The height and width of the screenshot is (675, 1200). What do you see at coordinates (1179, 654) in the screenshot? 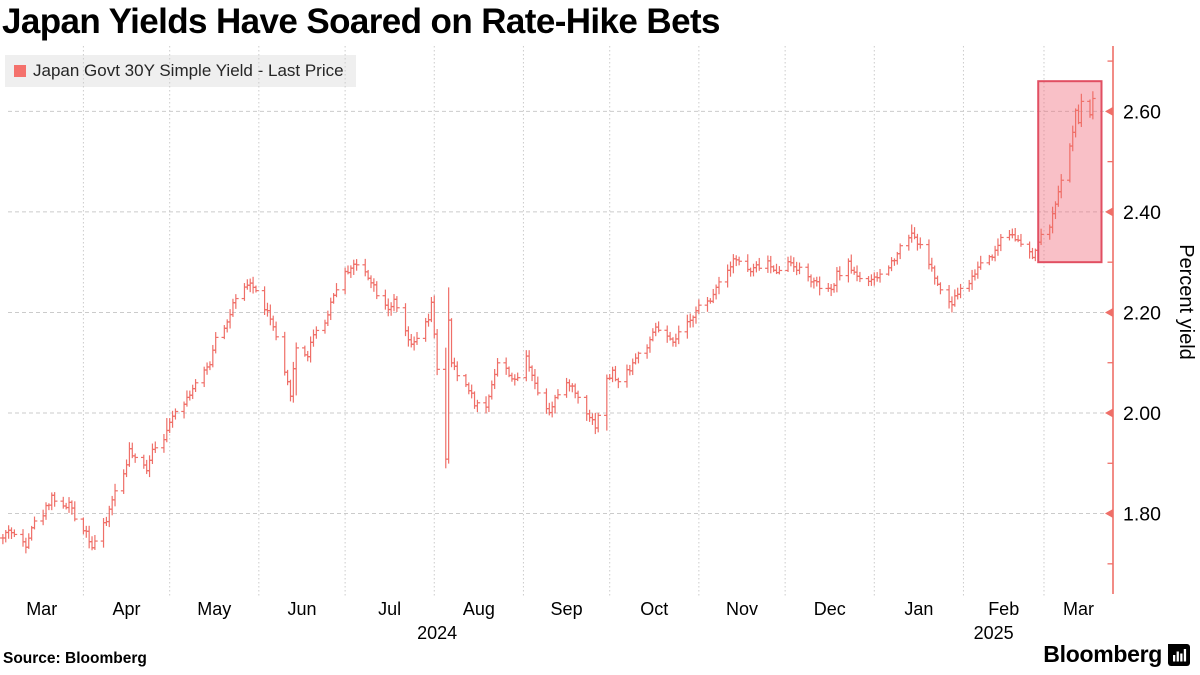
I see `bloomberg-icon` at bounding box center [1179, 654].